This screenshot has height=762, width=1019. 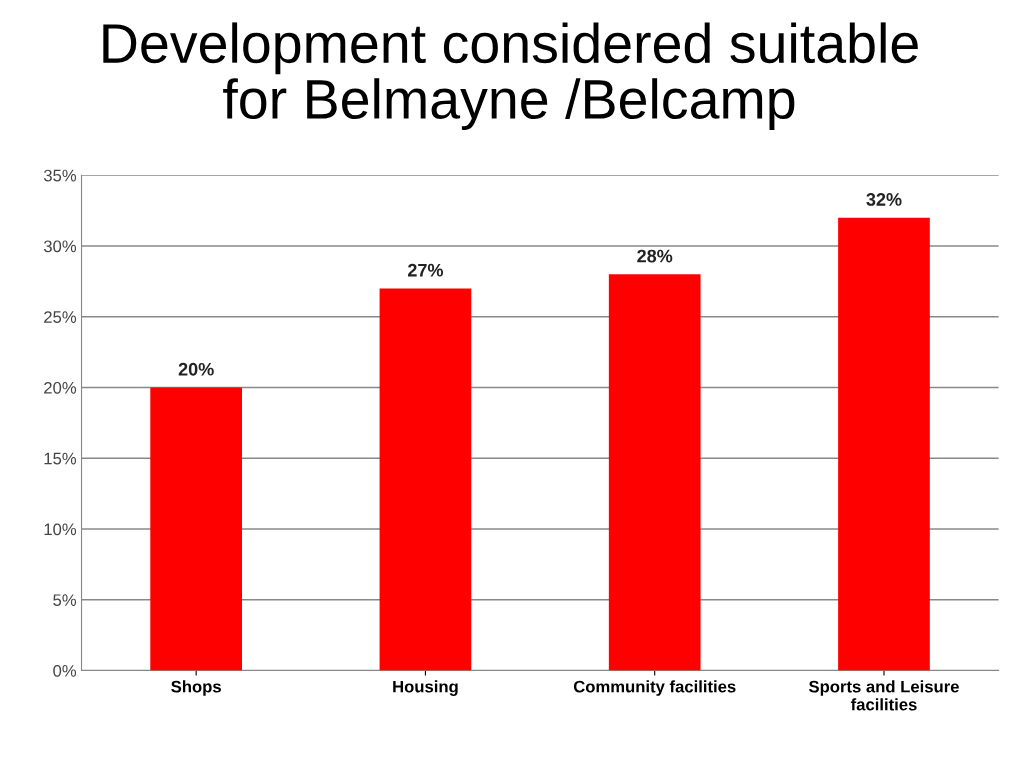 I want to click on data-label: 28%, so click(x=655, y=256).